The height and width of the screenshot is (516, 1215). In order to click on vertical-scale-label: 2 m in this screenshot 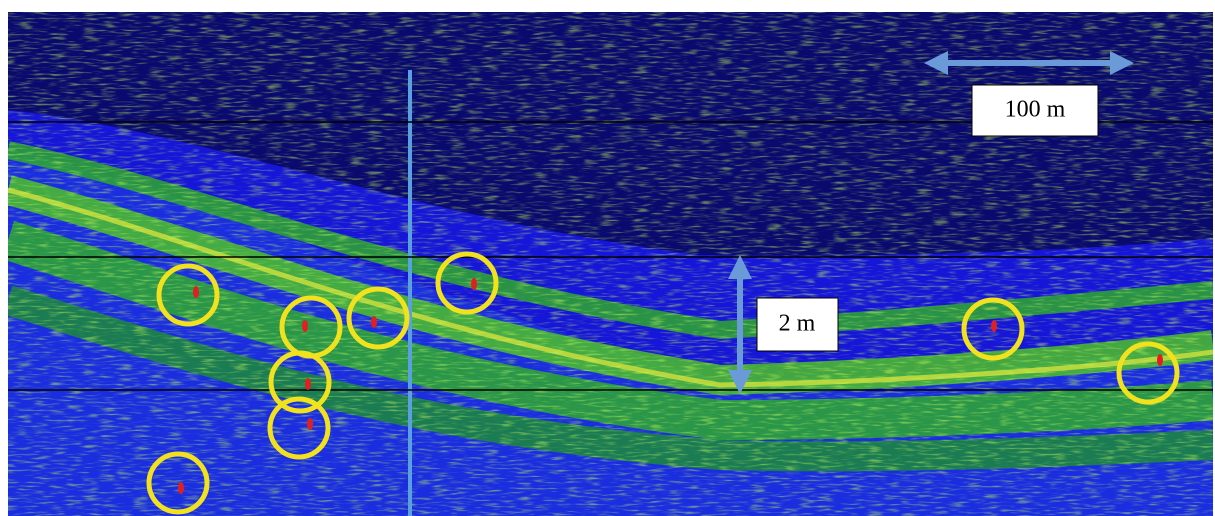, I will do `click(797, 324)`.